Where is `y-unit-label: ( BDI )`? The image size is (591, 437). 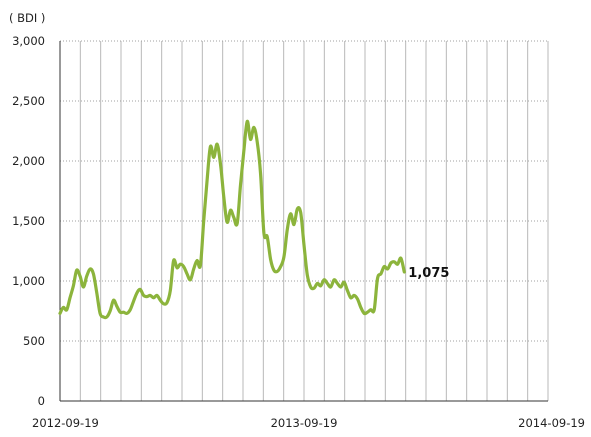 y-unit-label: ( BDI ) is located at coordinates (27, 18).